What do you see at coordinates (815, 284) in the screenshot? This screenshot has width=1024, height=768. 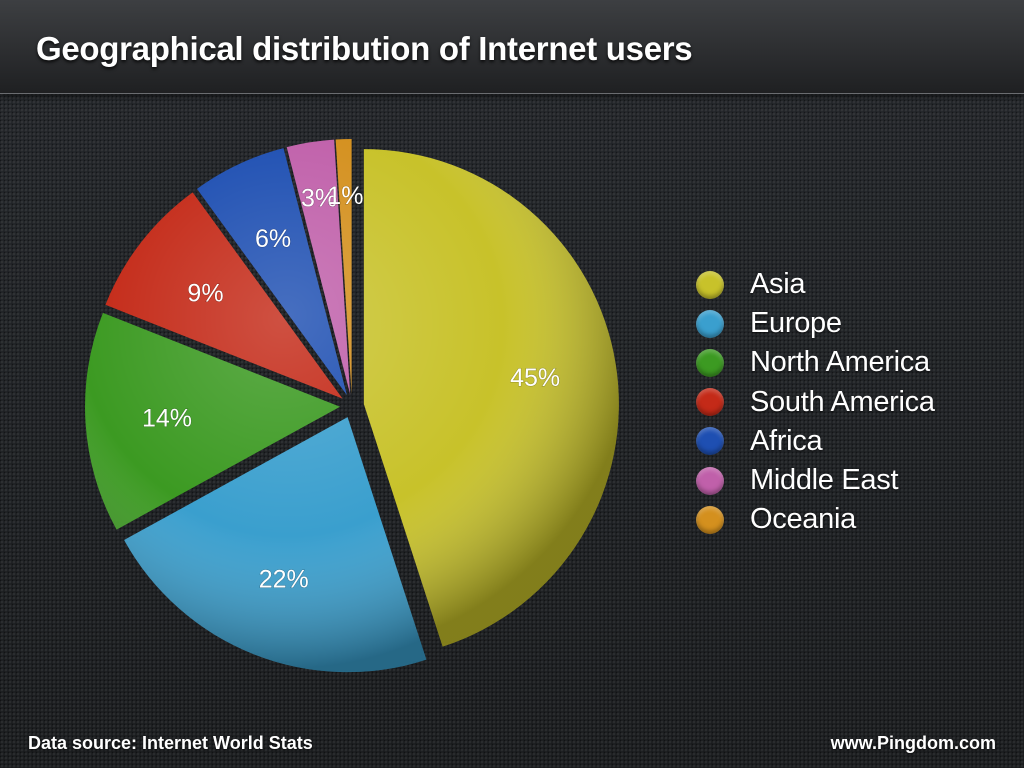 I see `legend-item-asia: Asia` at bounding box center [815, 284].